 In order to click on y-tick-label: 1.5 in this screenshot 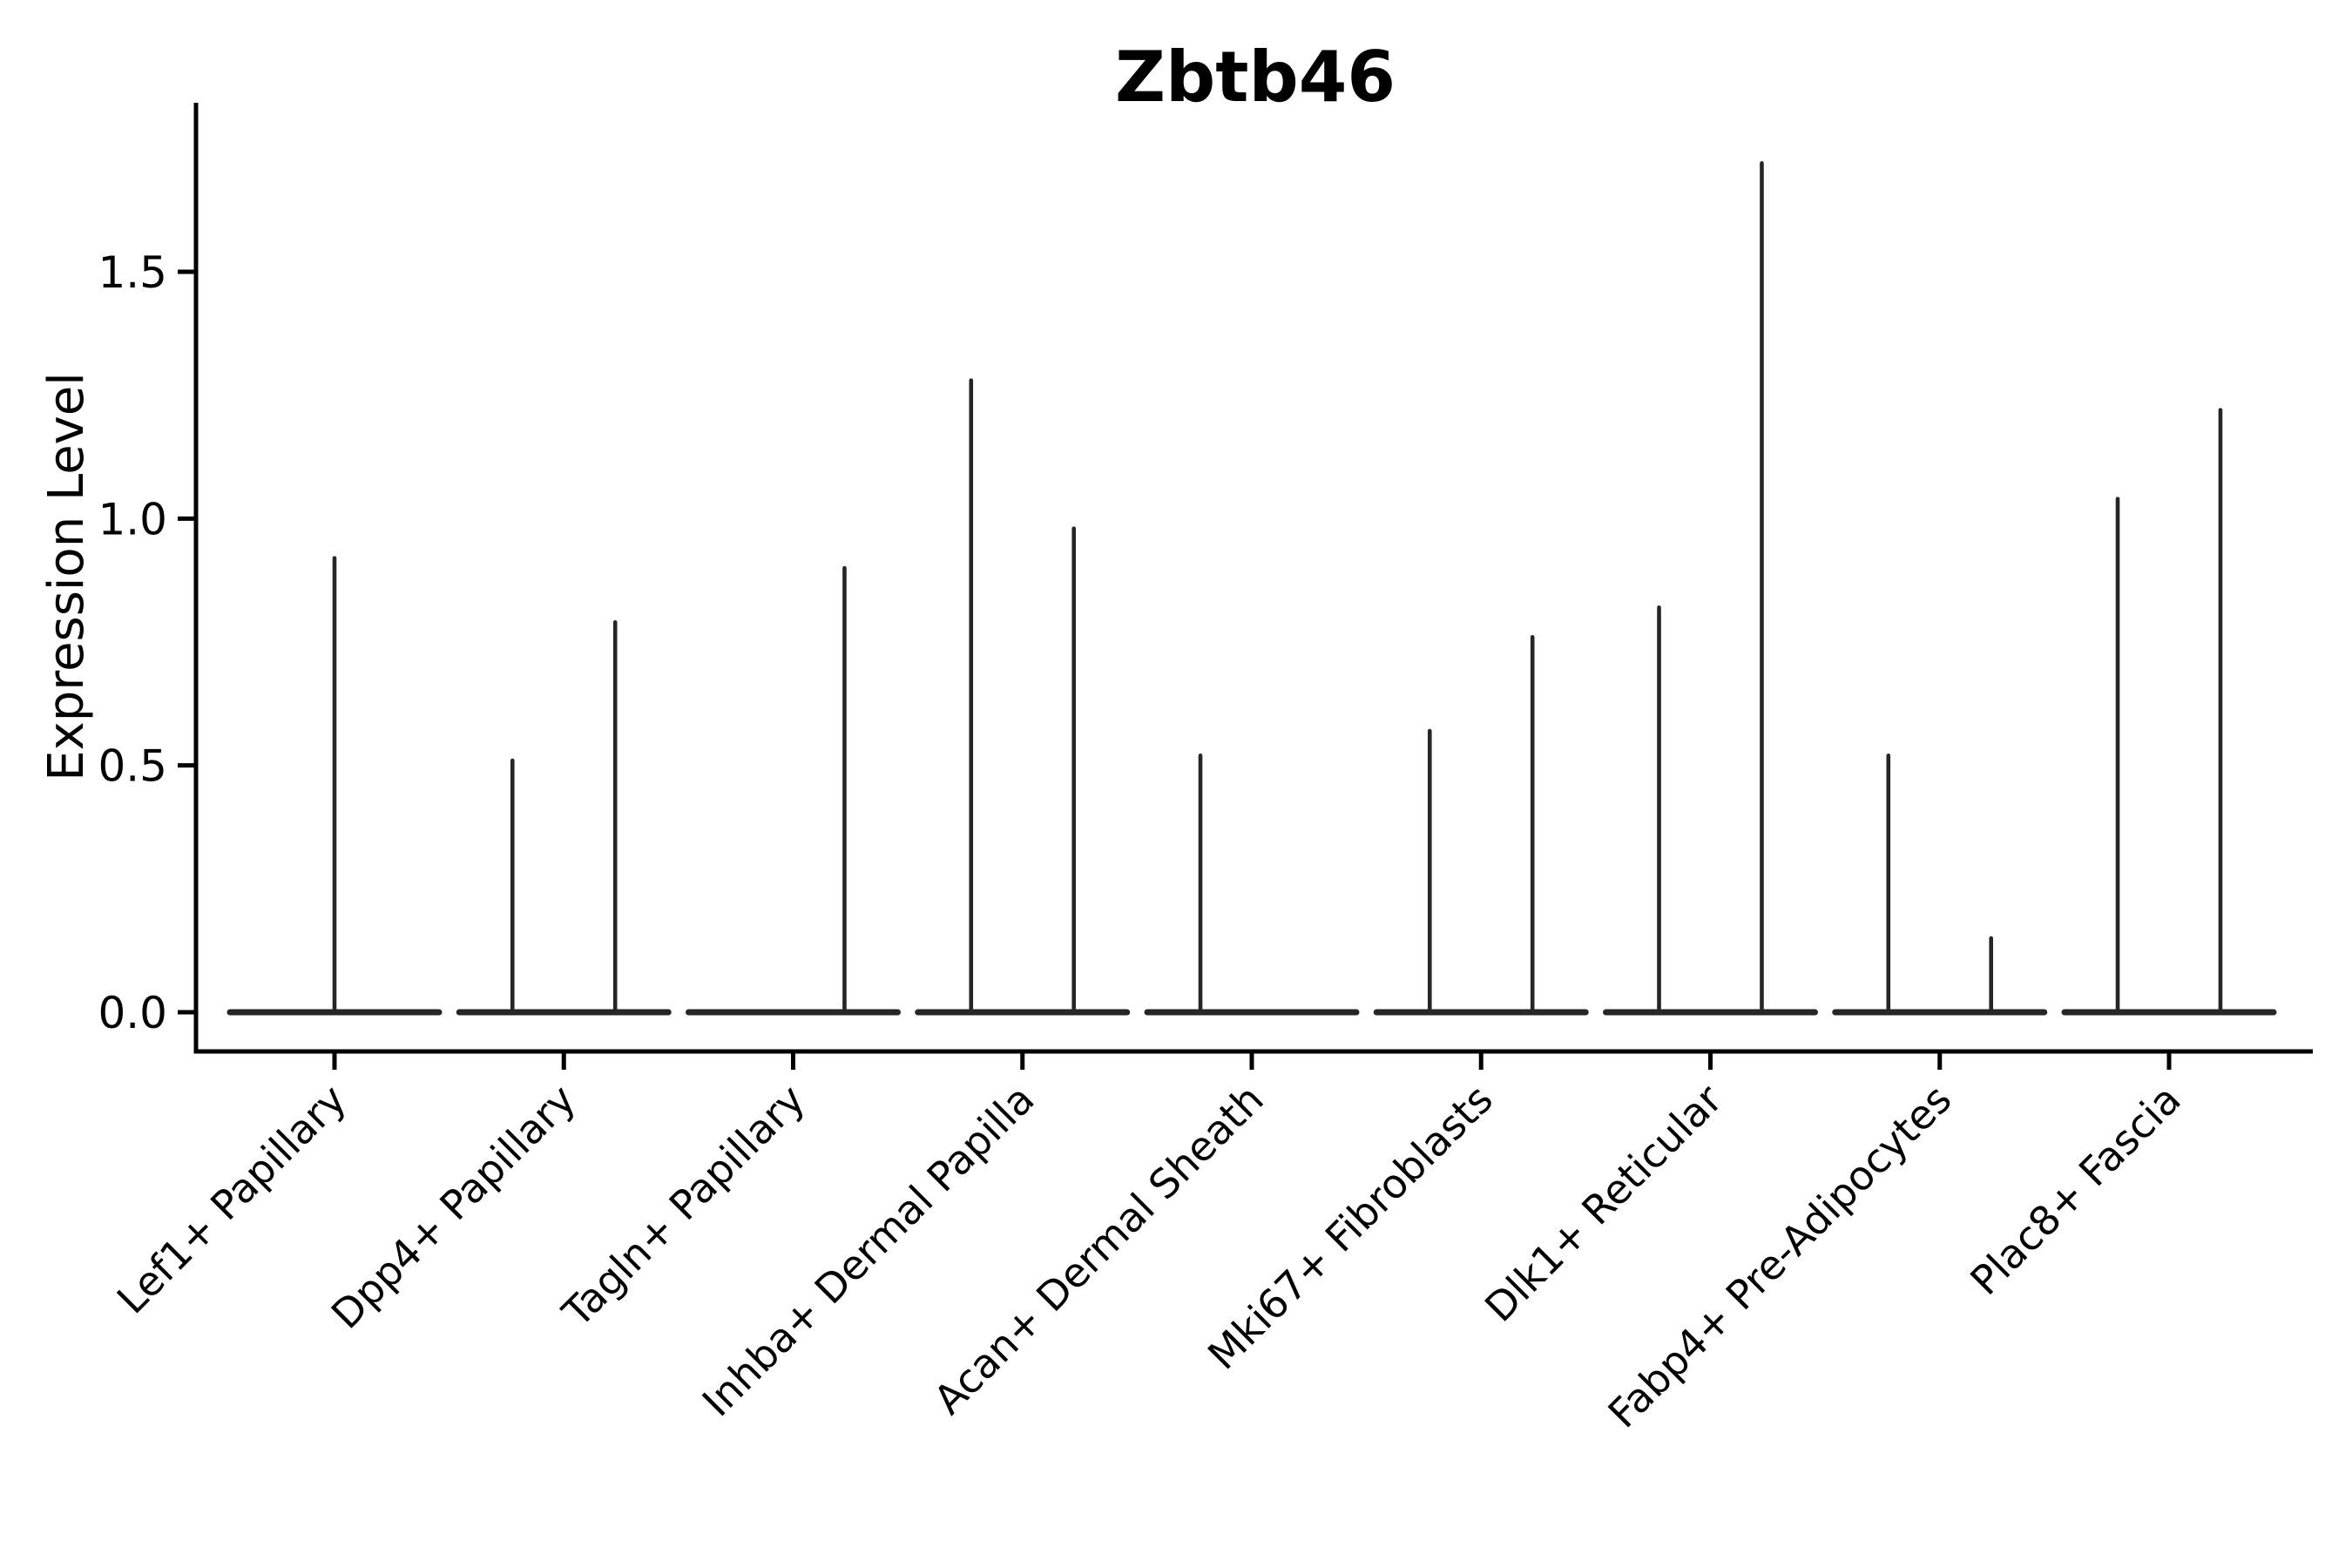, I will do `click(132, 272)`.